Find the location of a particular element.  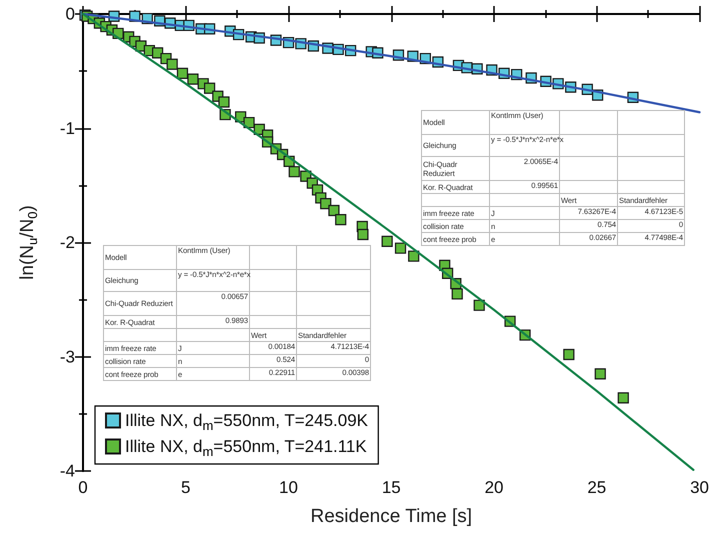

y-tick-label: -2 is located at coordinates (67, 242).